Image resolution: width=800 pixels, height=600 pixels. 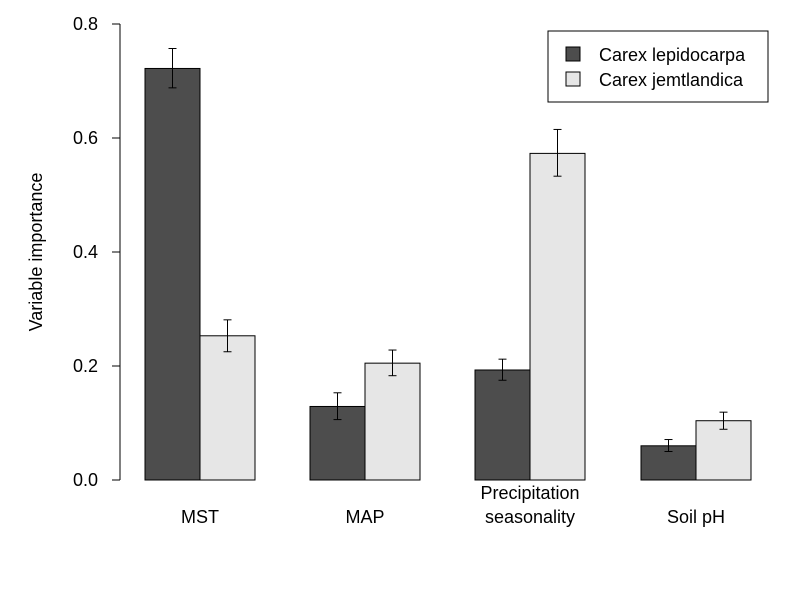 I want to click on legend: Carex lepidocarpa Carex jemtlandica, so click(x=658, y=66).